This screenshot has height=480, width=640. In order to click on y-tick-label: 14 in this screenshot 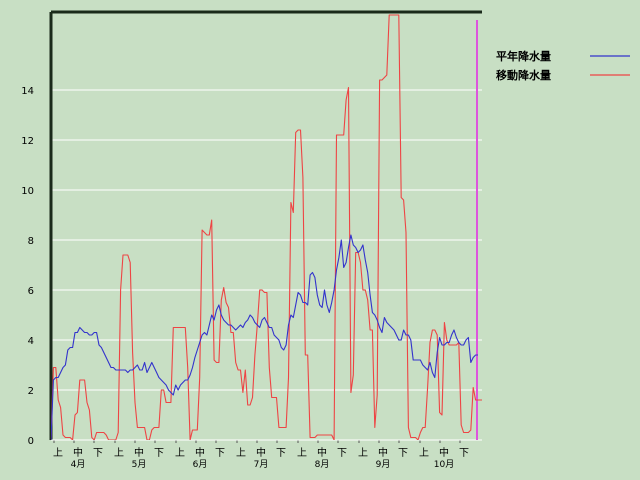, I will do `click(27, 91)`.